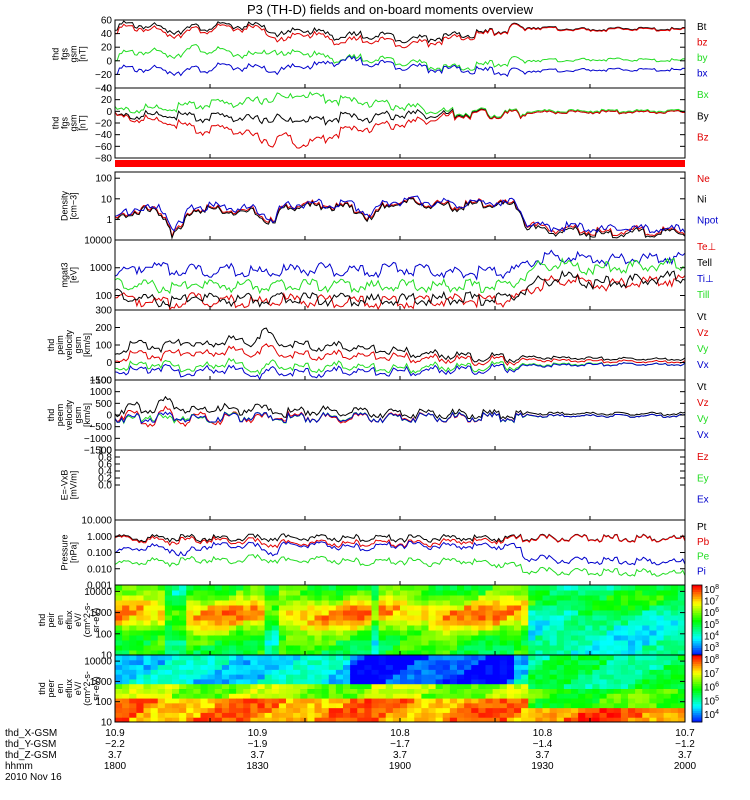 The image size is (750, 800). I want to click on ytick-label: 1.000, so click(99, 537).